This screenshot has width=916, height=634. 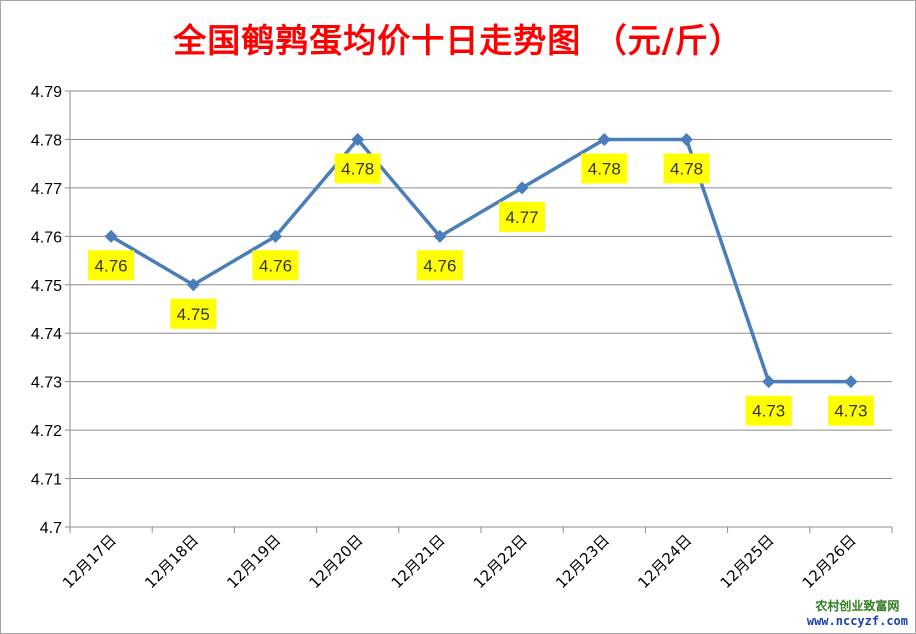 I want to click on watermark: 农村创业致富网 www.nccyzf.com, so click(x=857, y=612).